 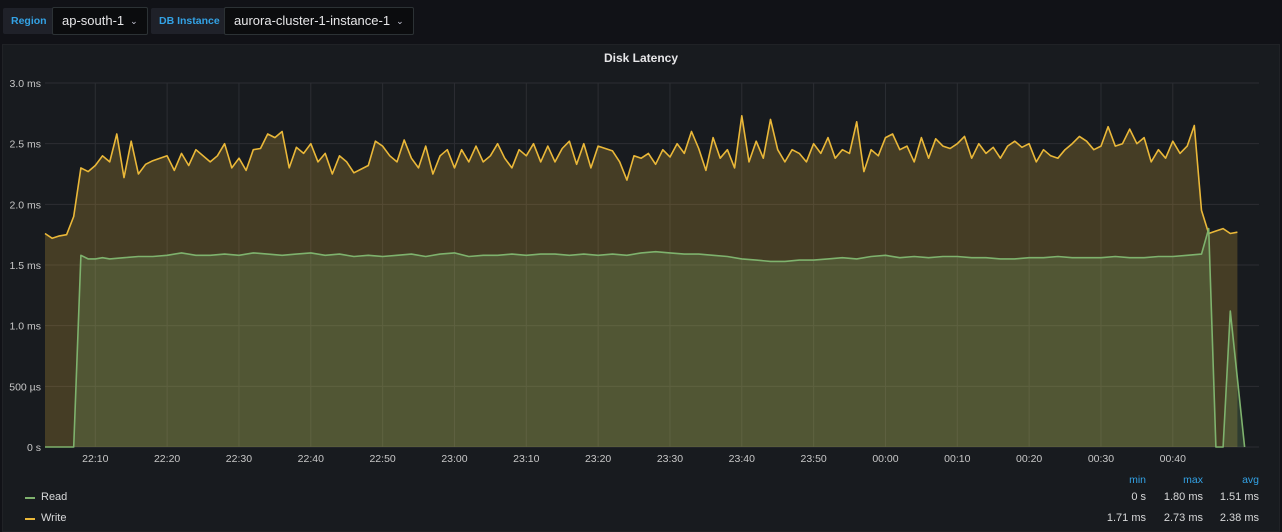 What do you see at coordinates (641, 499) in the screenshot?
I see `legend-row-read: Read 0 s 1.80 ms 1.51 ms` at bounding box center [641, 499].